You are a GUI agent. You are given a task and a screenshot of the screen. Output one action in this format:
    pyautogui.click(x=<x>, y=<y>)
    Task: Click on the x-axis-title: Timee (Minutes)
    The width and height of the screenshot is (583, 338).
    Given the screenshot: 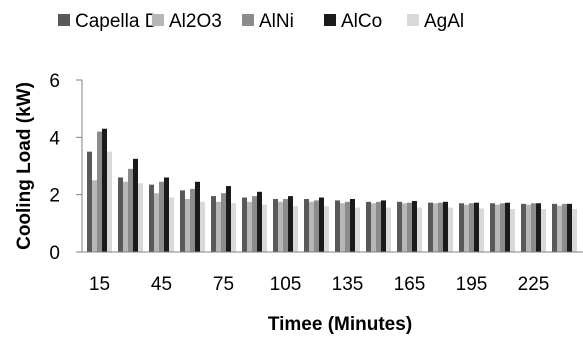 What is the action you would take?
    pyautogui.click(x=340, y=324)
    